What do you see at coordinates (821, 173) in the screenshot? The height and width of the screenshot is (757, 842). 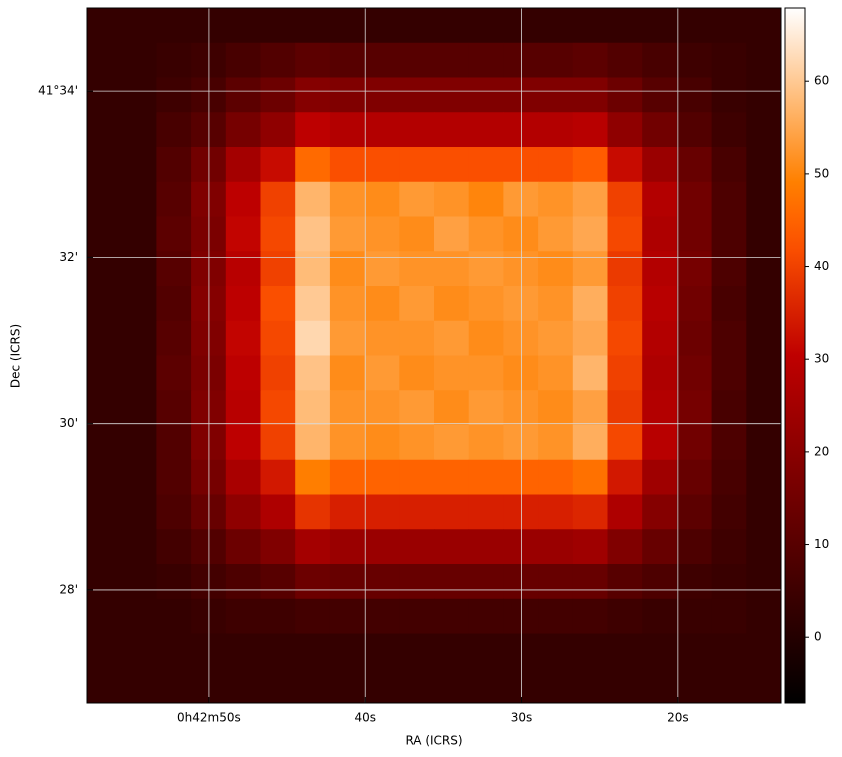 I see `colorbar-tick-label: 50` at bounding box center [821, 173].